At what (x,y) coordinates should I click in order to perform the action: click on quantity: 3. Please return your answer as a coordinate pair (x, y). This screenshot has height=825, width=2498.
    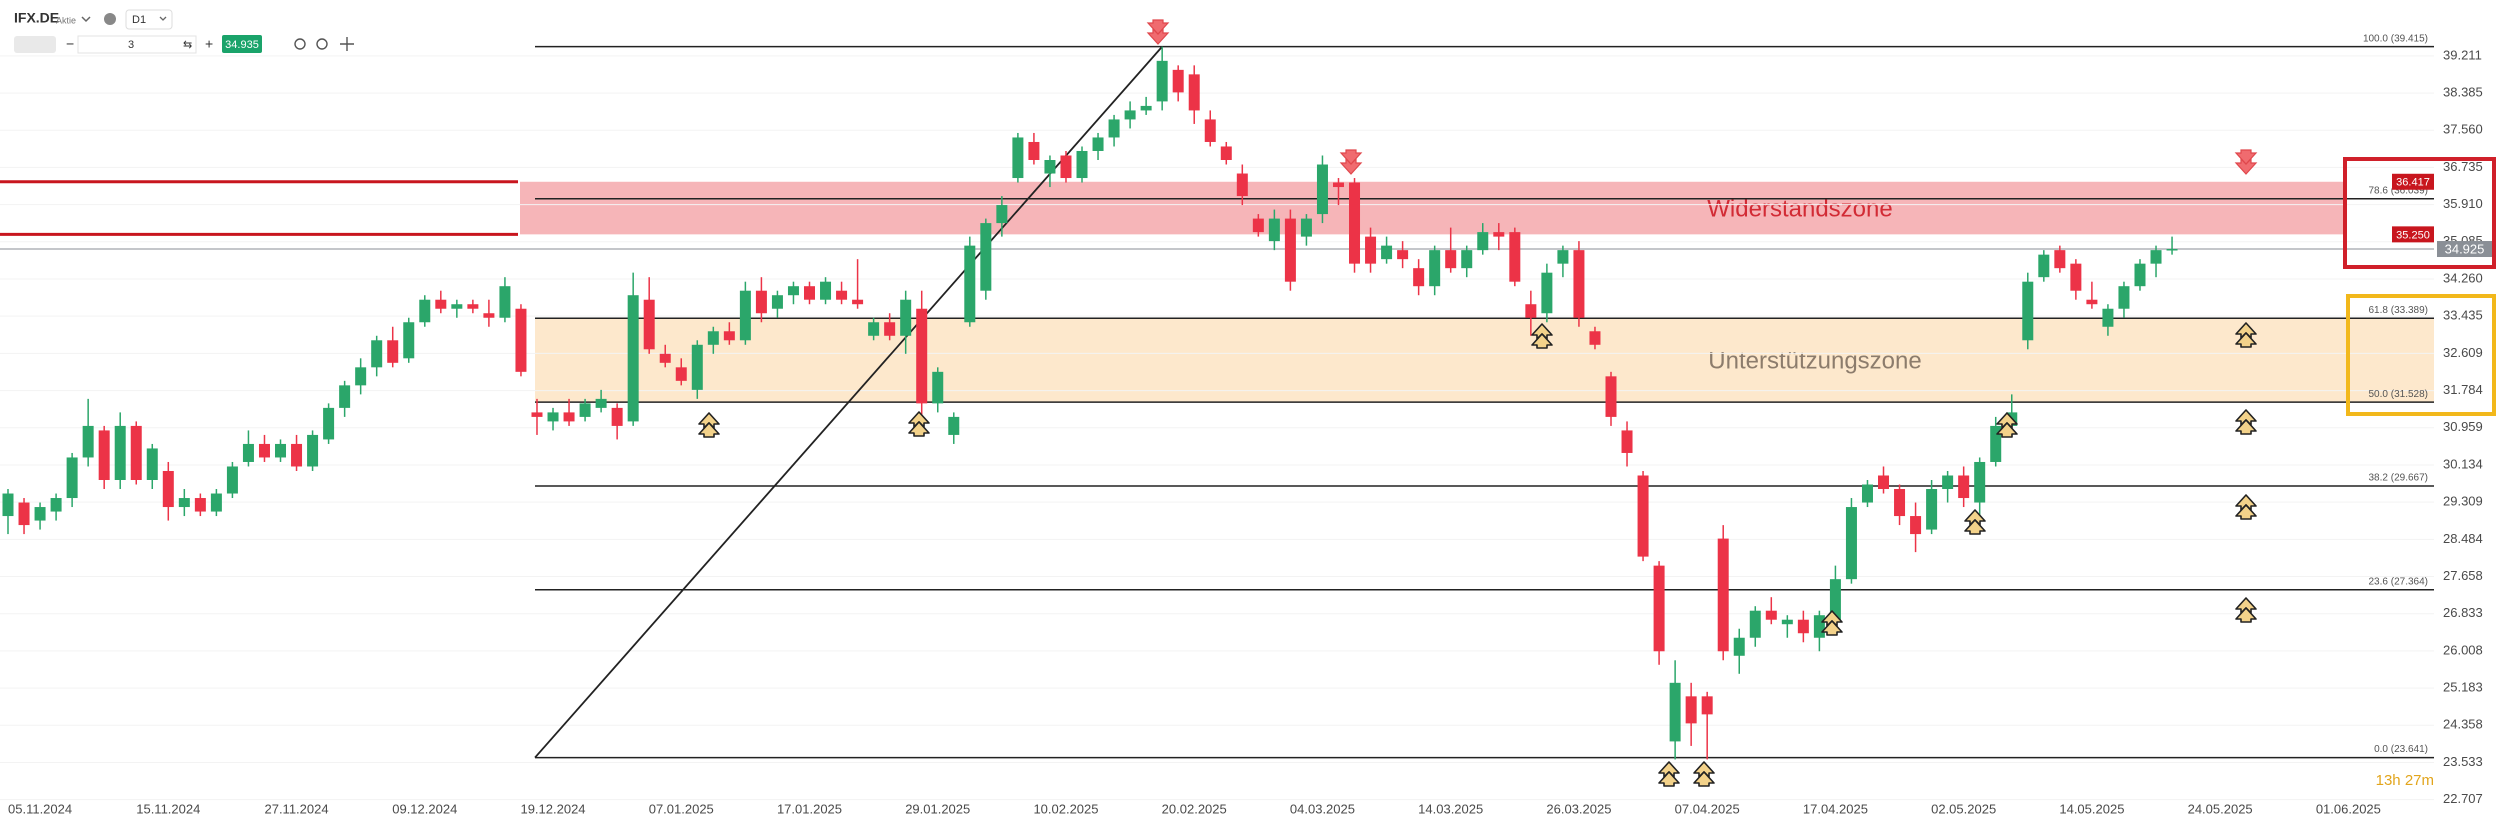
    Looking at the image, I should click on (131, 45).